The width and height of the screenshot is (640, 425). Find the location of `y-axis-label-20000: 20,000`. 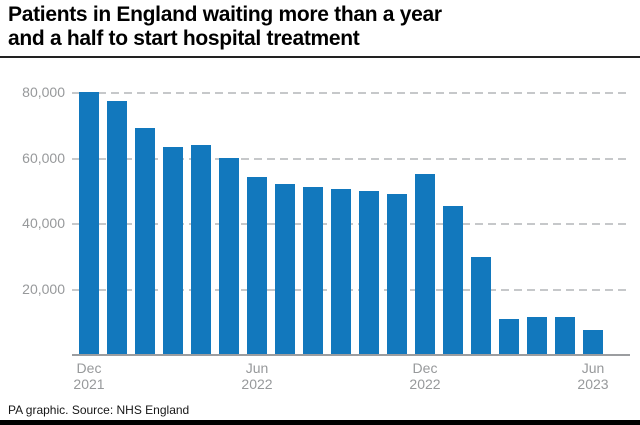

y-axis-label-20000: 20,000 is located at coordinates (43, 288).